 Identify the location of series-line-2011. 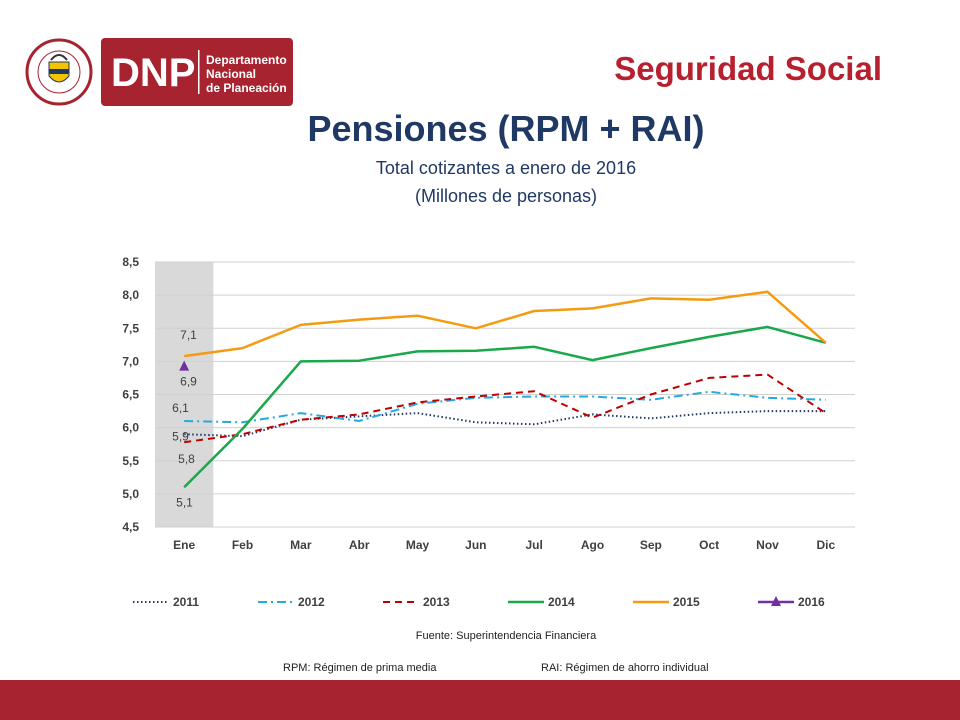
(505, 424).